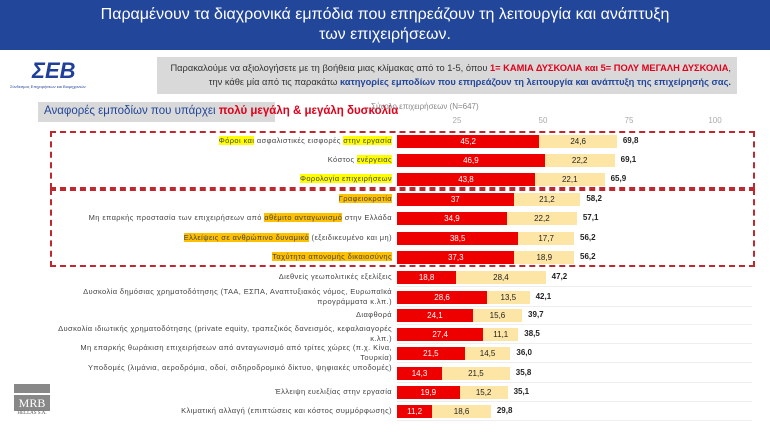 Image resolution: width=770 pixels, height=435 pixels. Describe the element at coordinates (546, 238) in the screenshot. I see `bar-high: 17,7` at that location.